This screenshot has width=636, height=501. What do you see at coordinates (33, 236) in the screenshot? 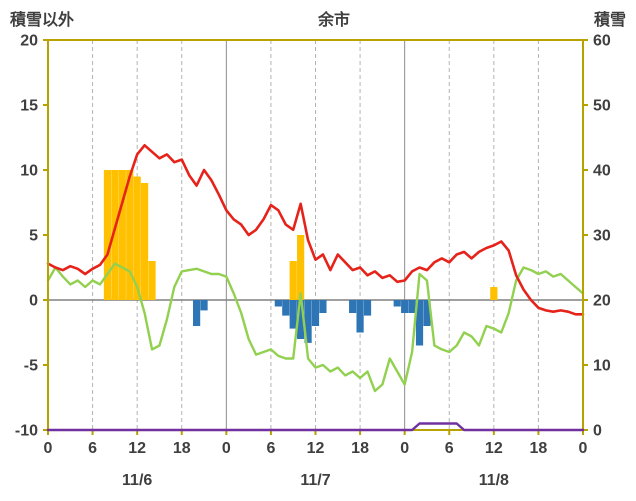
I see `left-axis-tick-label: 5` at bounding box center [33, 236].